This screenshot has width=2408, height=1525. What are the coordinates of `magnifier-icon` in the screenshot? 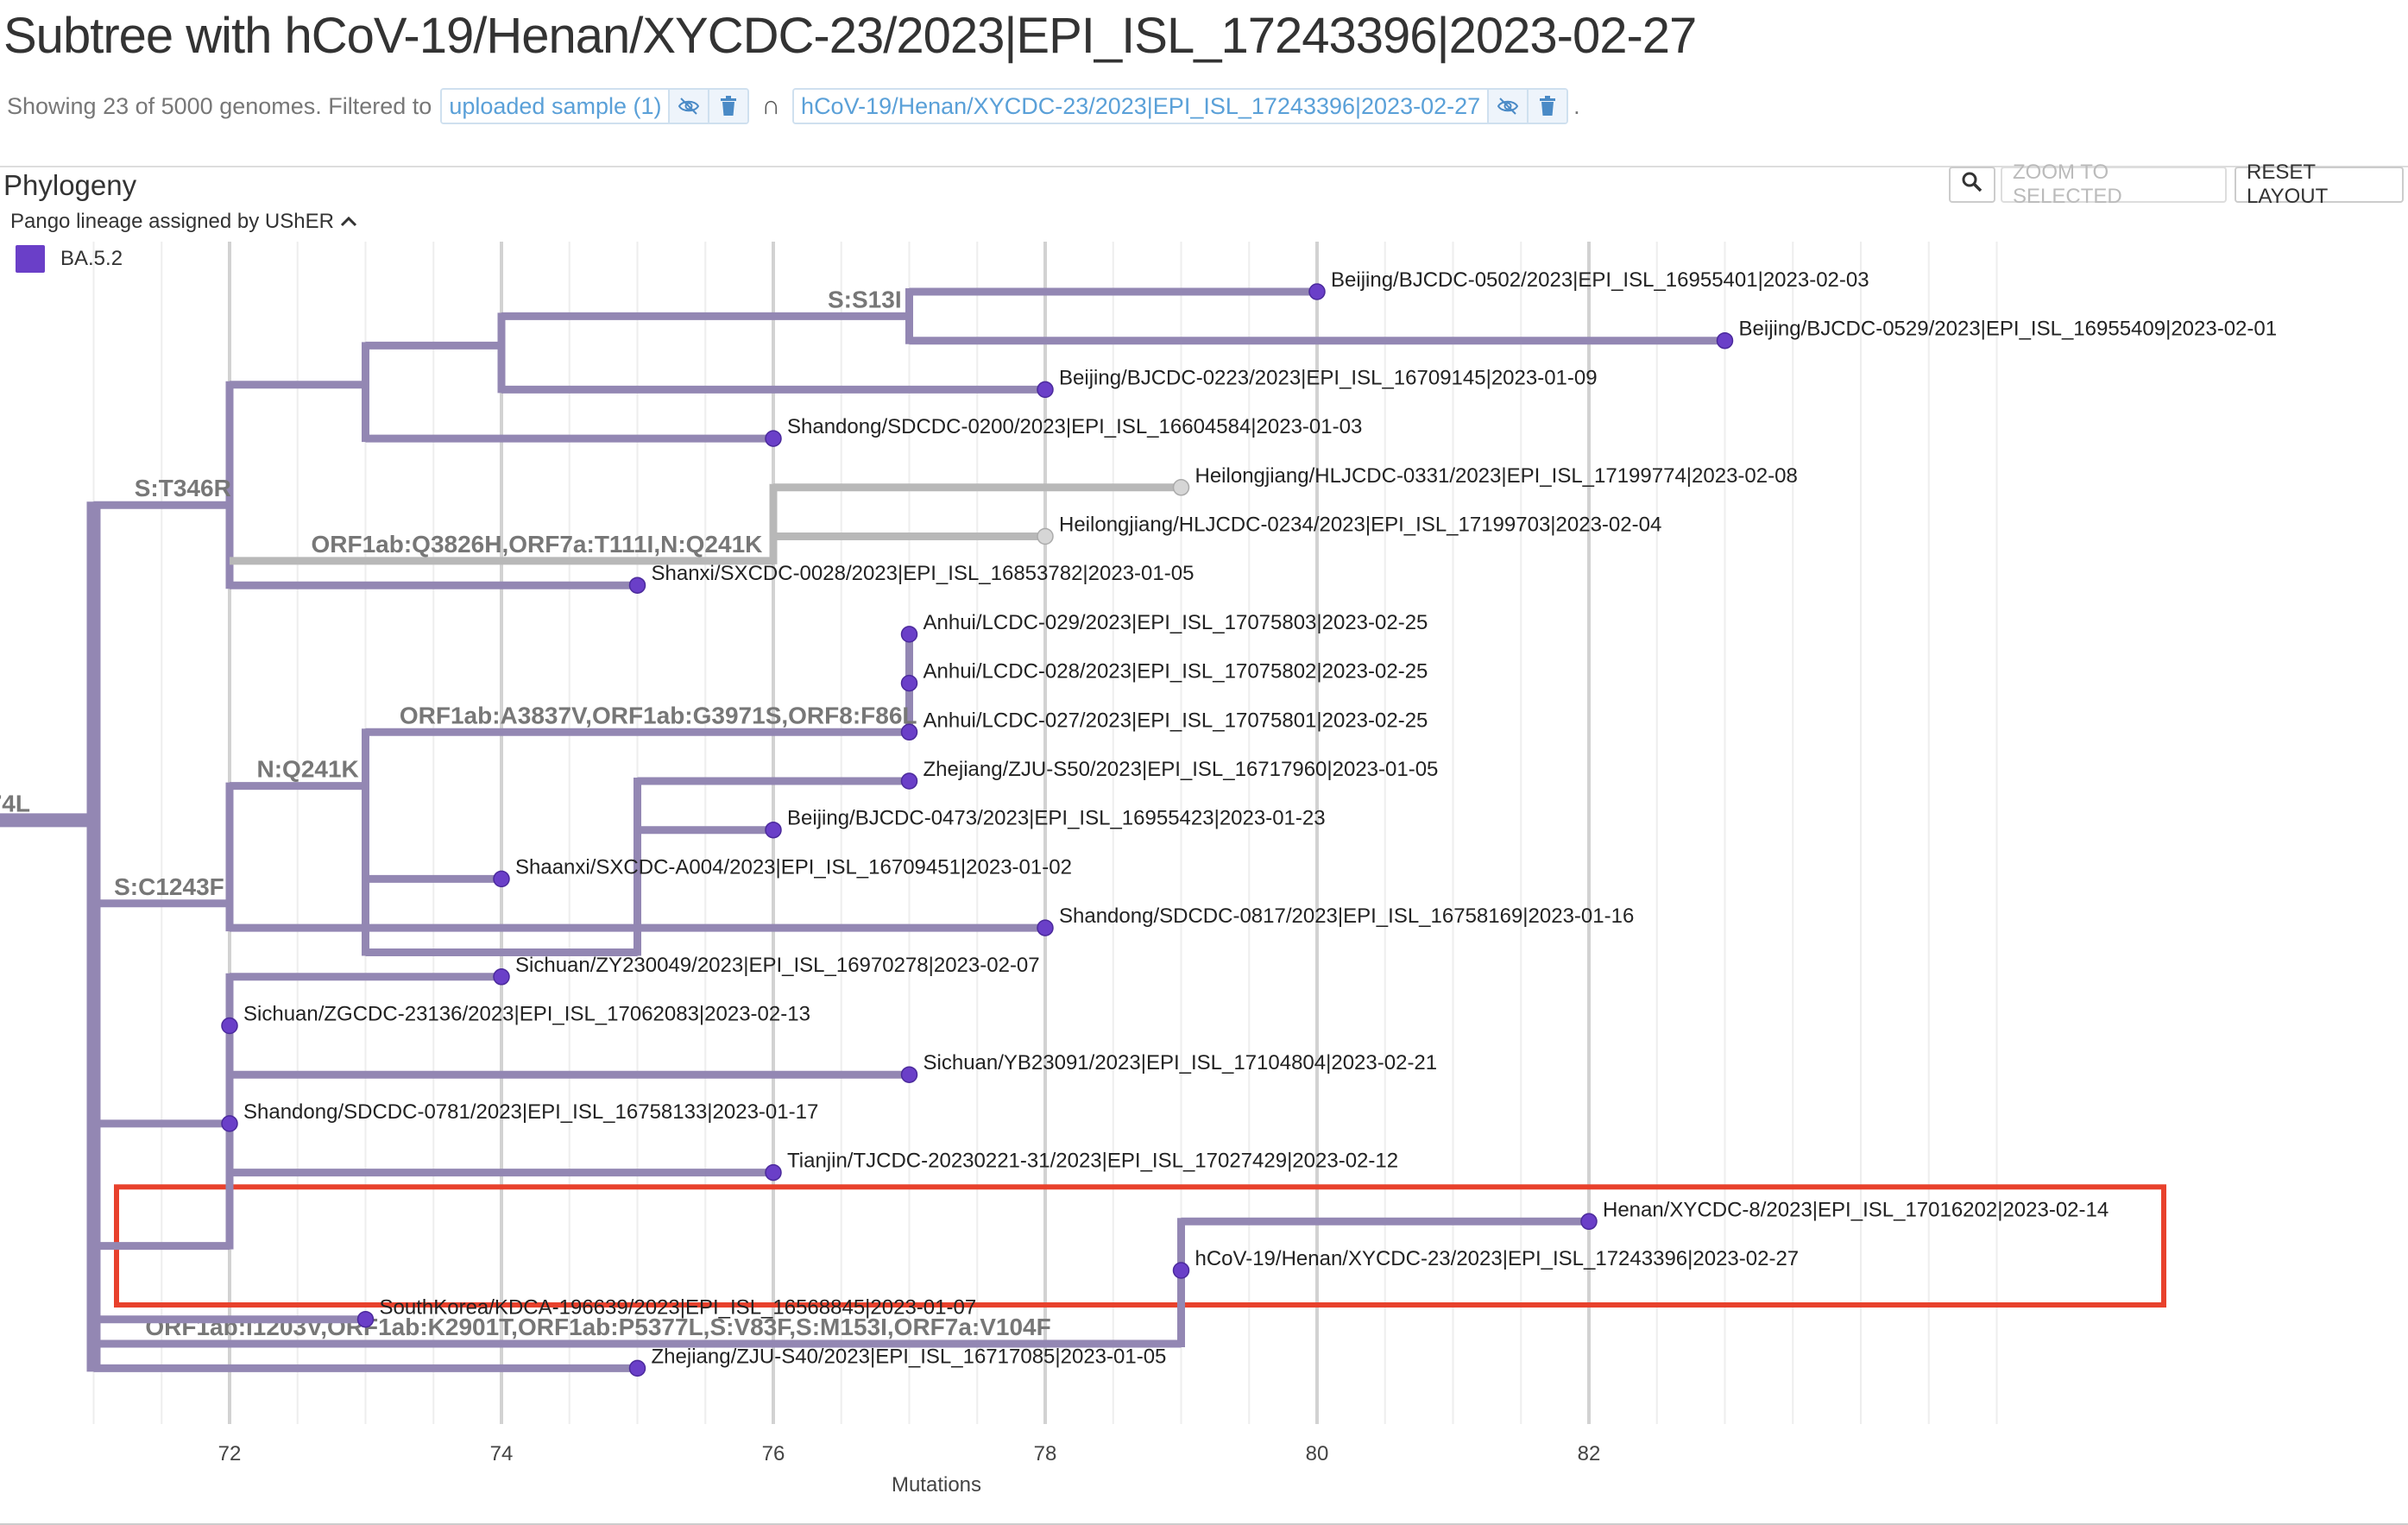 It's located at (1972, 185).